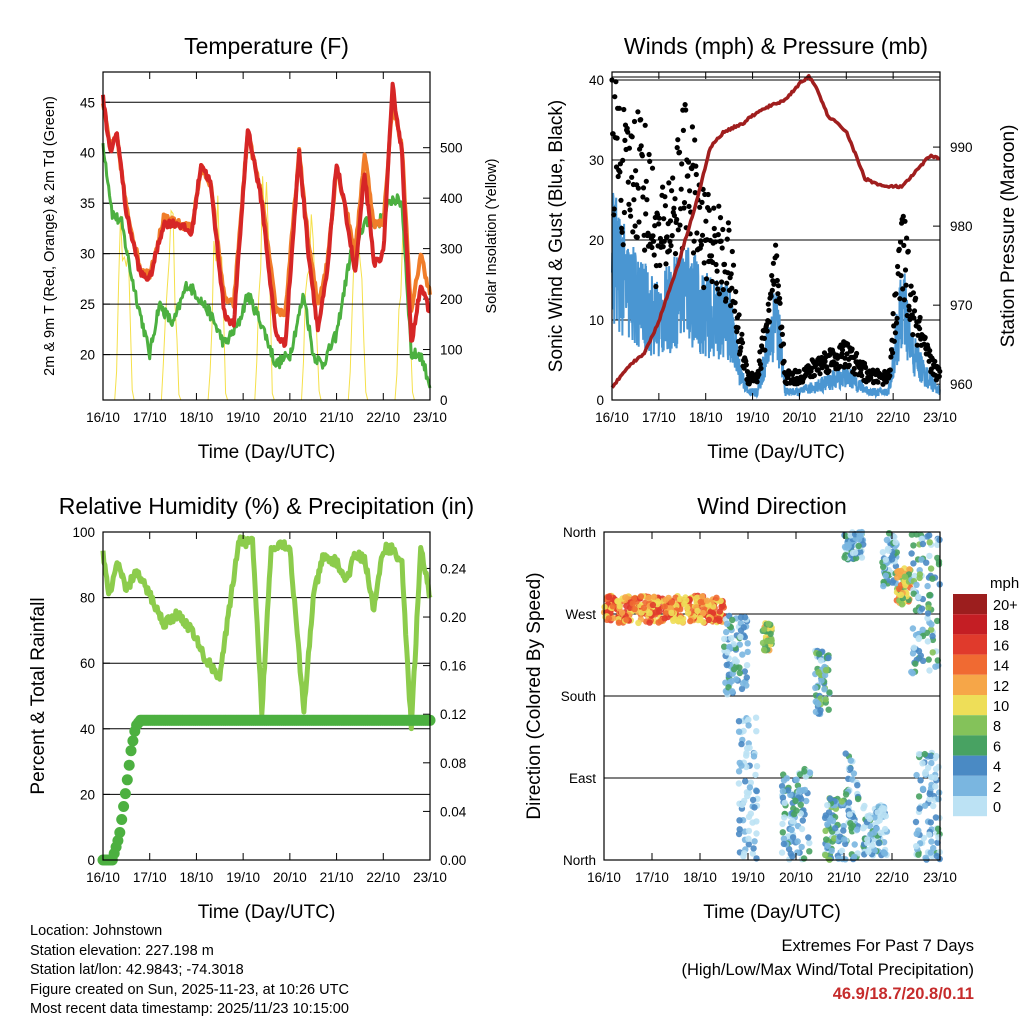 Image resolution: width=1024 pixels, height=1024 pixels. What do you see at coordinates (796, 877) in the screenshot?
I see `x-tick-label: 20/10` at bounding box center [796, 877].